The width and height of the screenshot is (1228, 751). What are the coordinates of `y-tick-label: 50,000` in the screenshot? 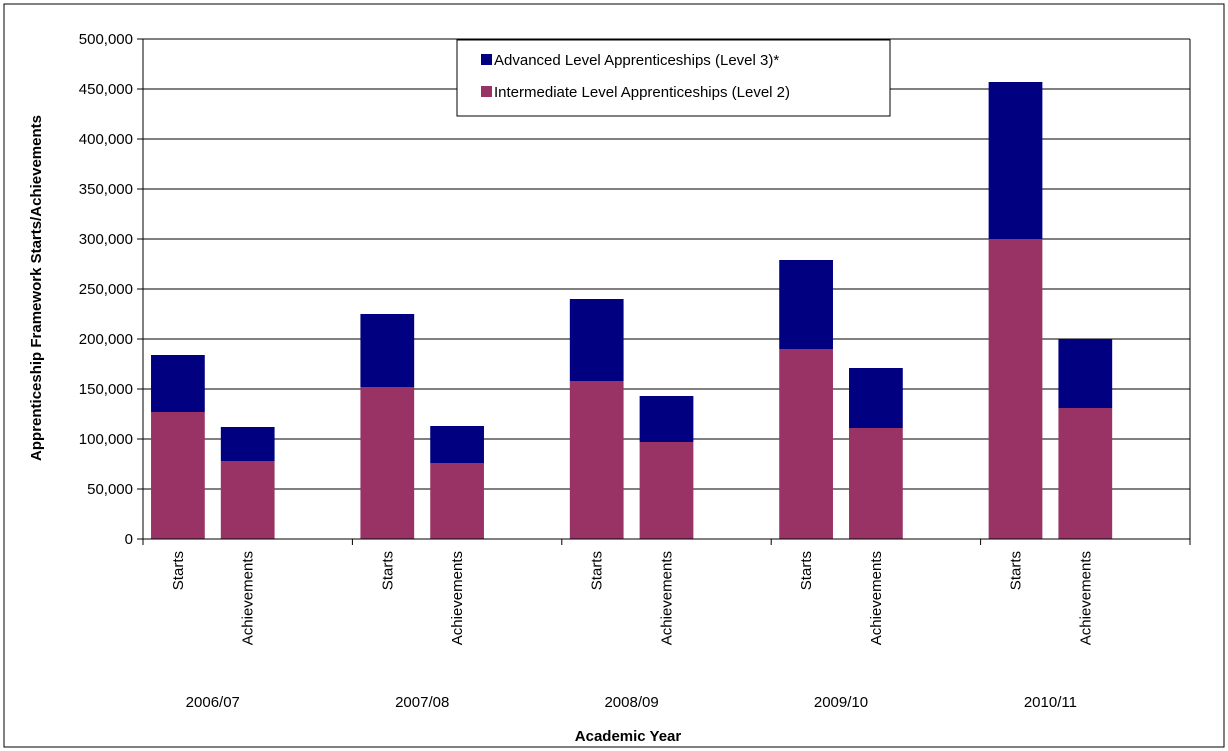 It's located at (110, 489).